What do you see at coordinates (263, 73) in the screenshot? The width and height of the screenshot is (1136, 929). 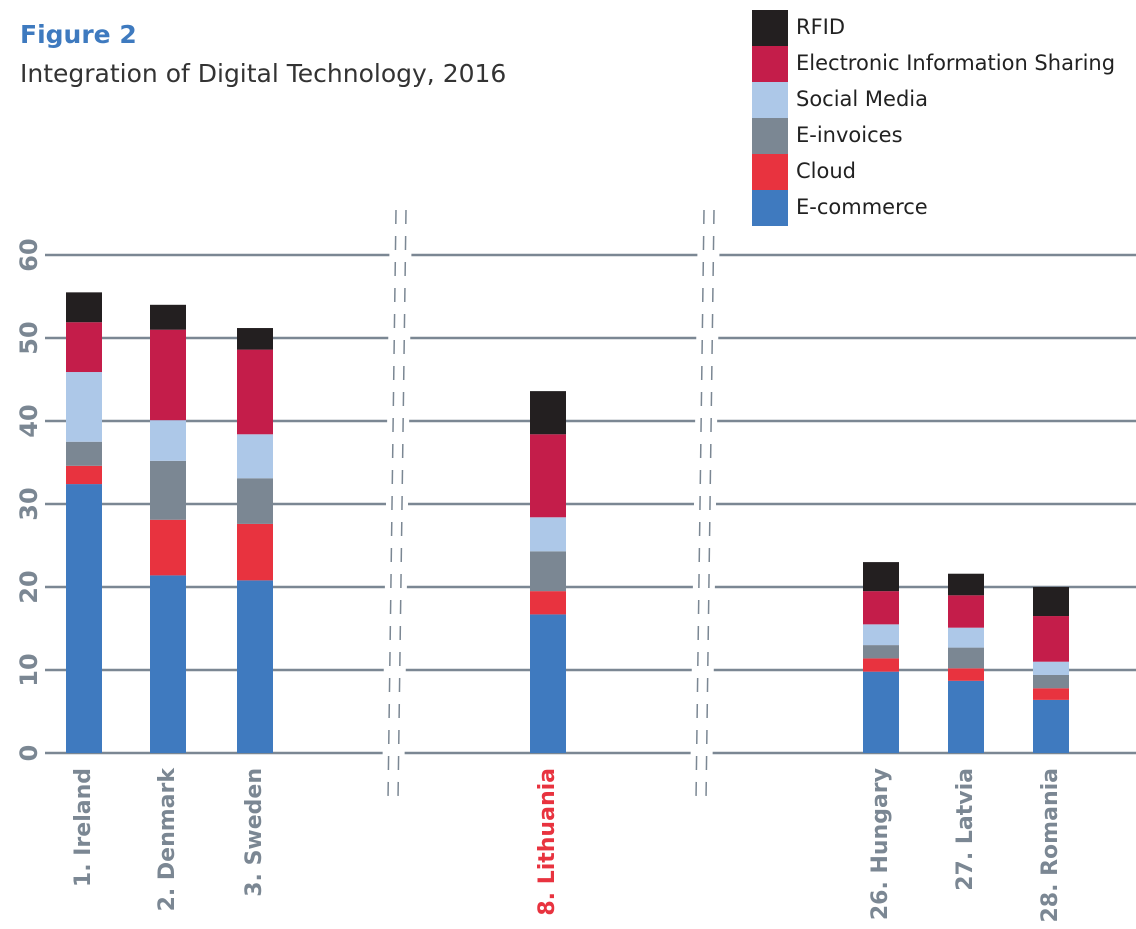 I see `chart-subtitle: Integration of Digital Technology, 2016` at bounding box center [263, 73].